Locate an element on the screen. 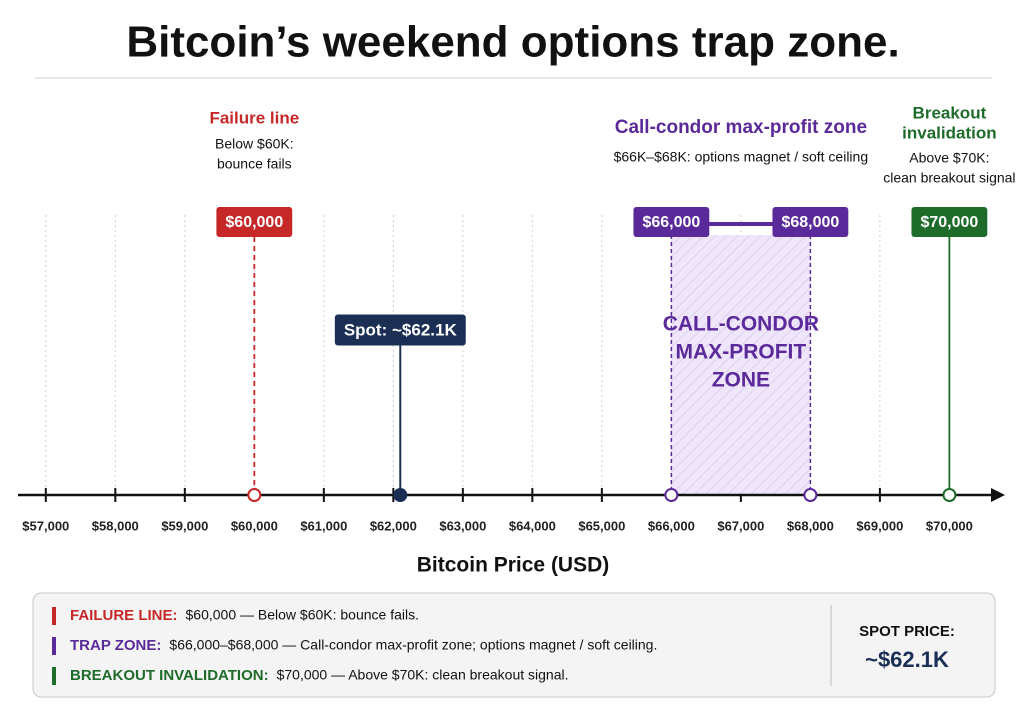  marker-title: invalidation is located at coordinates (949, 132).